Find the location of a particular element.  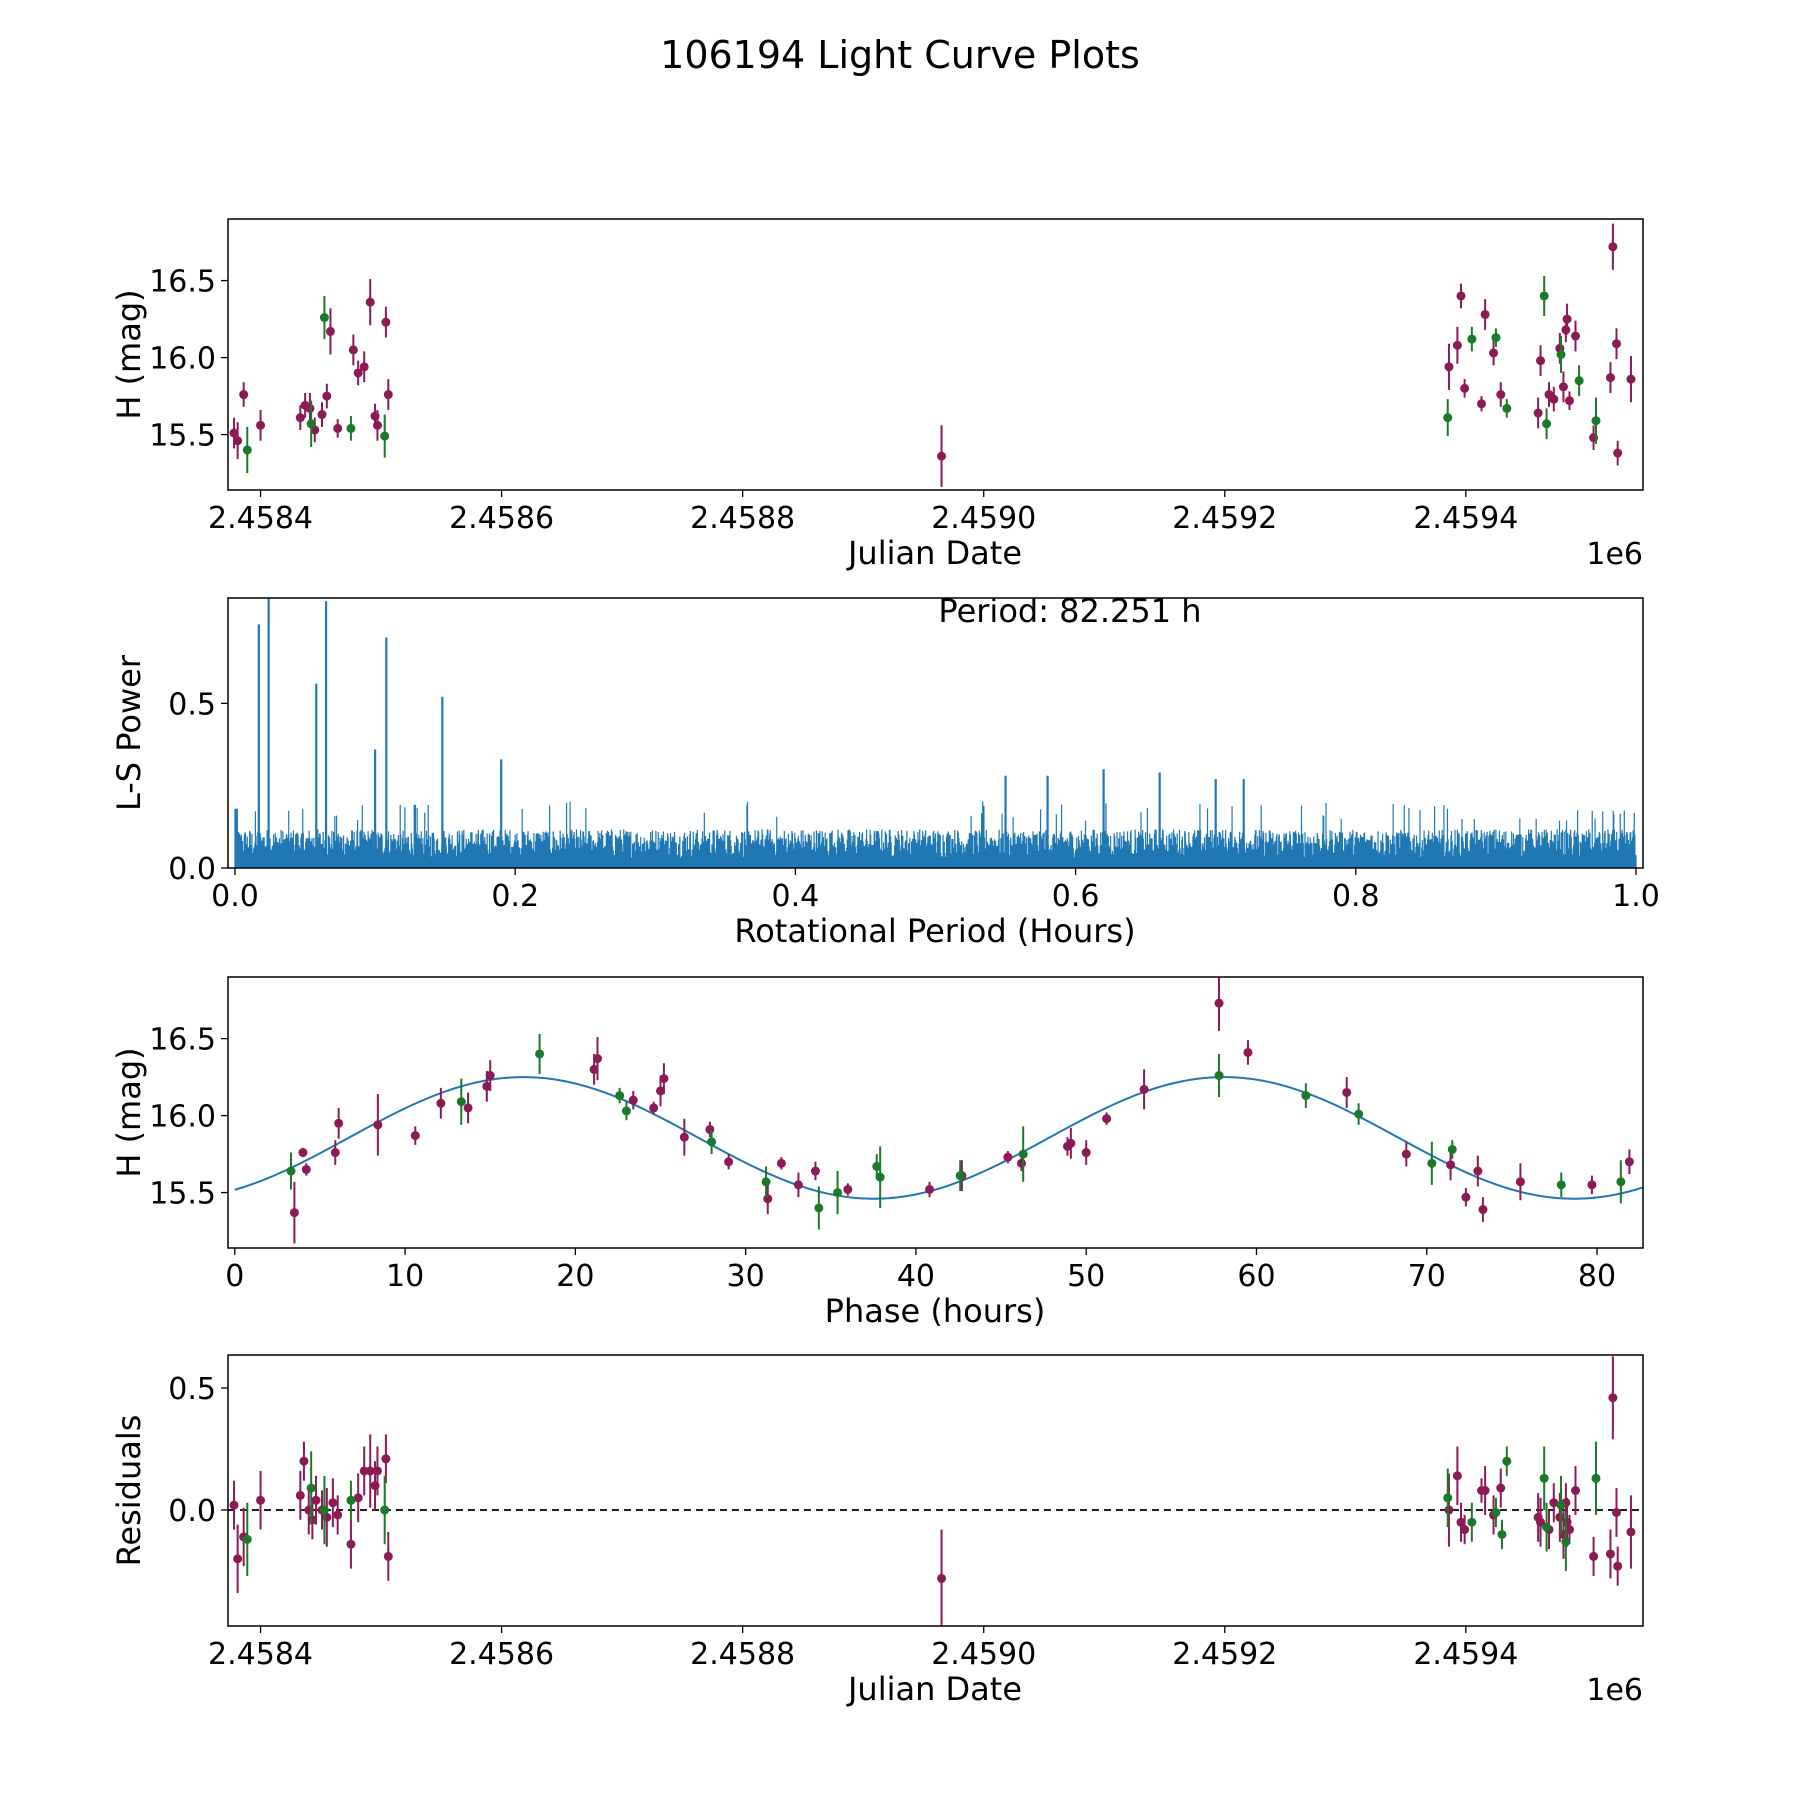

residuals-frame is located at coordinates (935, 1490).